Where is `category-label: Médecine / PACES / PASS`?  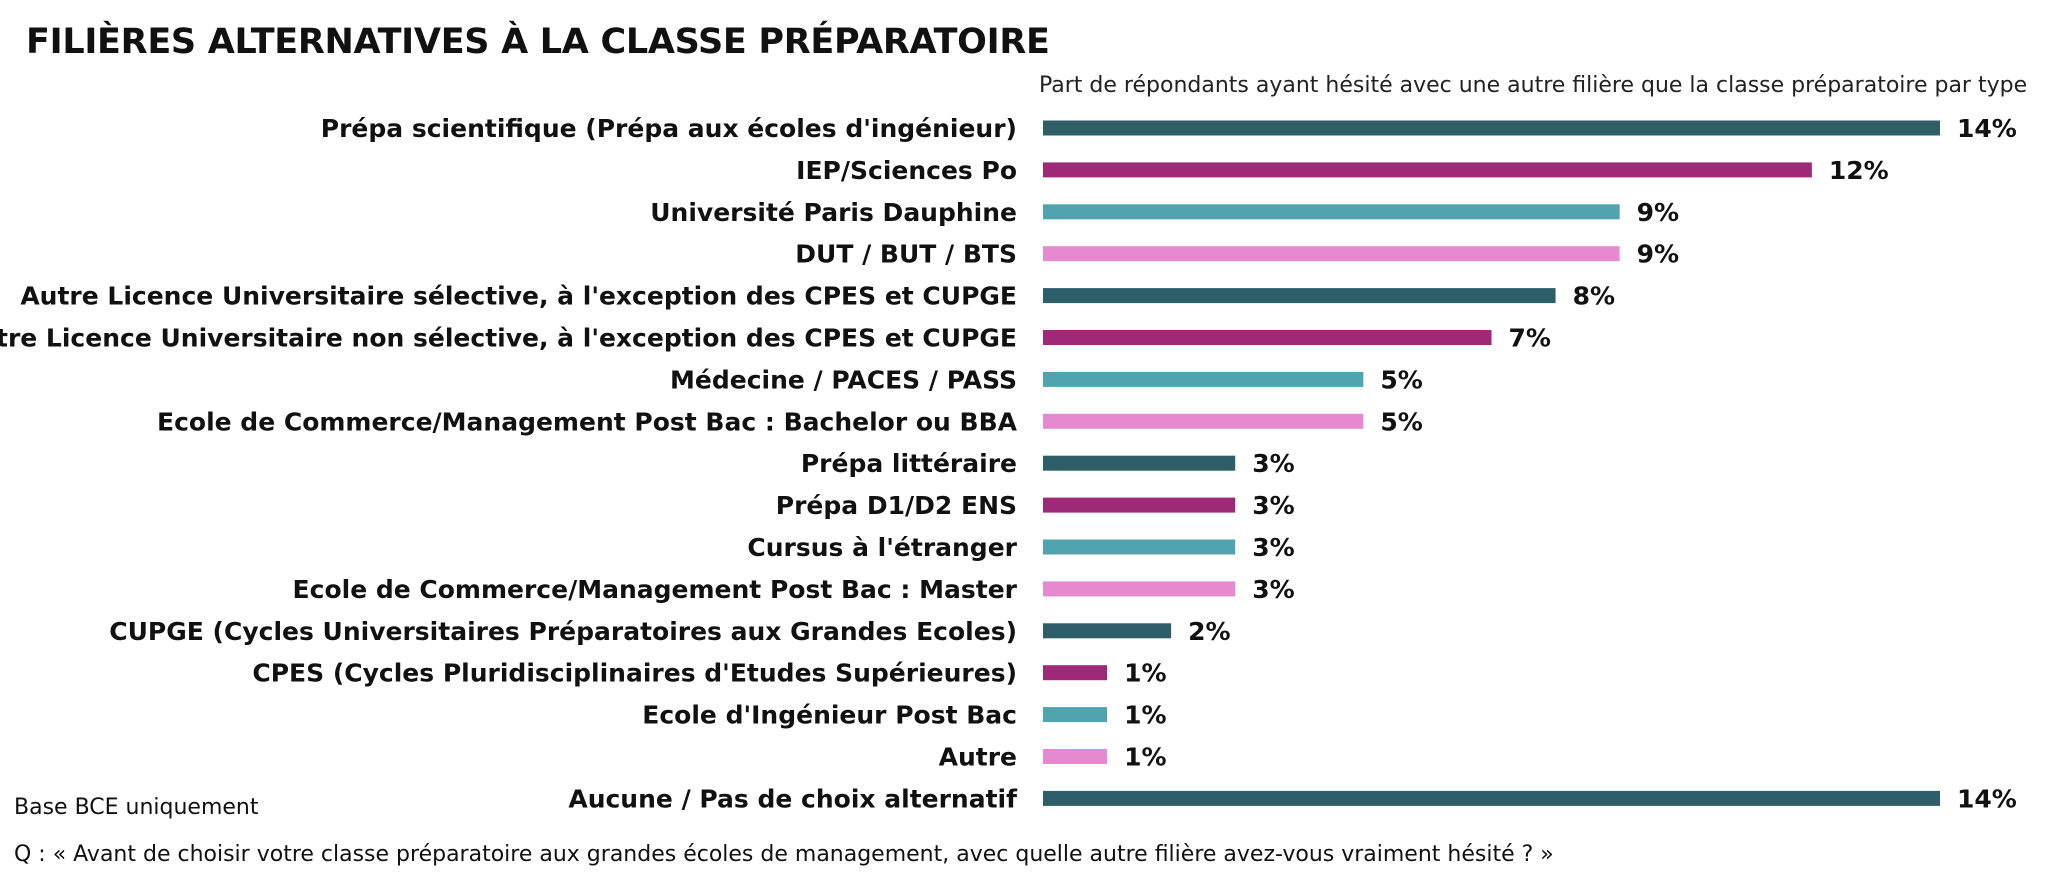
category-label: Médecine / PACES / PASS is located at coordinates (843, 379).